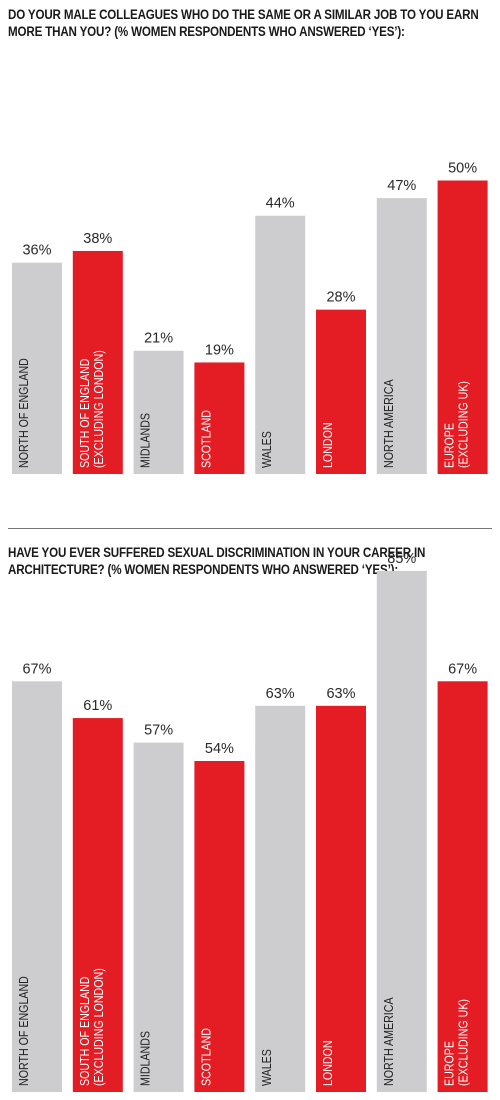 This screenshot has height=1100, width=500. Describe the element at coordinates (340, 298) in the screenshot. I see `value-label: 28%` at that location.